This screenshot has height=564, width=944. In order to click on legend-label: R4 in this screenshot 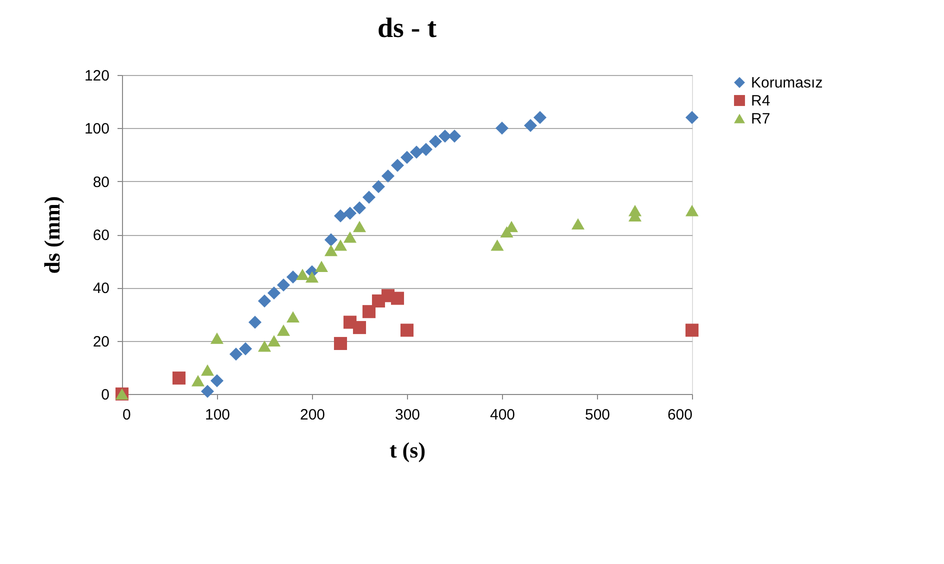, I will do `click(760, 101)`.